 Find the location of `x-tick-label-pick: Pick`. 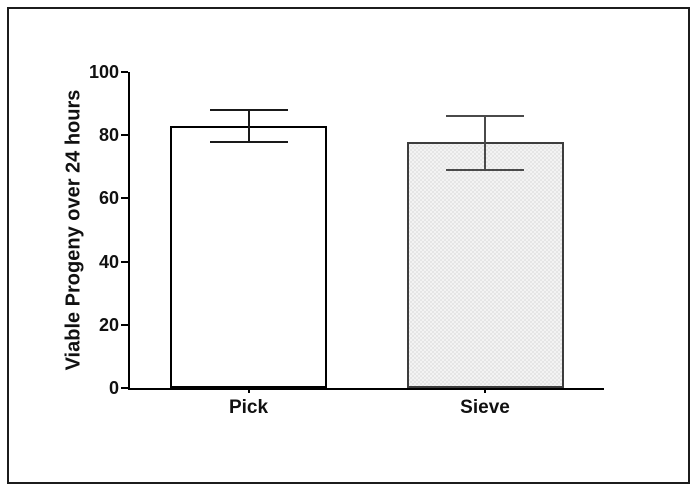

x-tick-label-pick: Pick is located at coordinates (248, 407).